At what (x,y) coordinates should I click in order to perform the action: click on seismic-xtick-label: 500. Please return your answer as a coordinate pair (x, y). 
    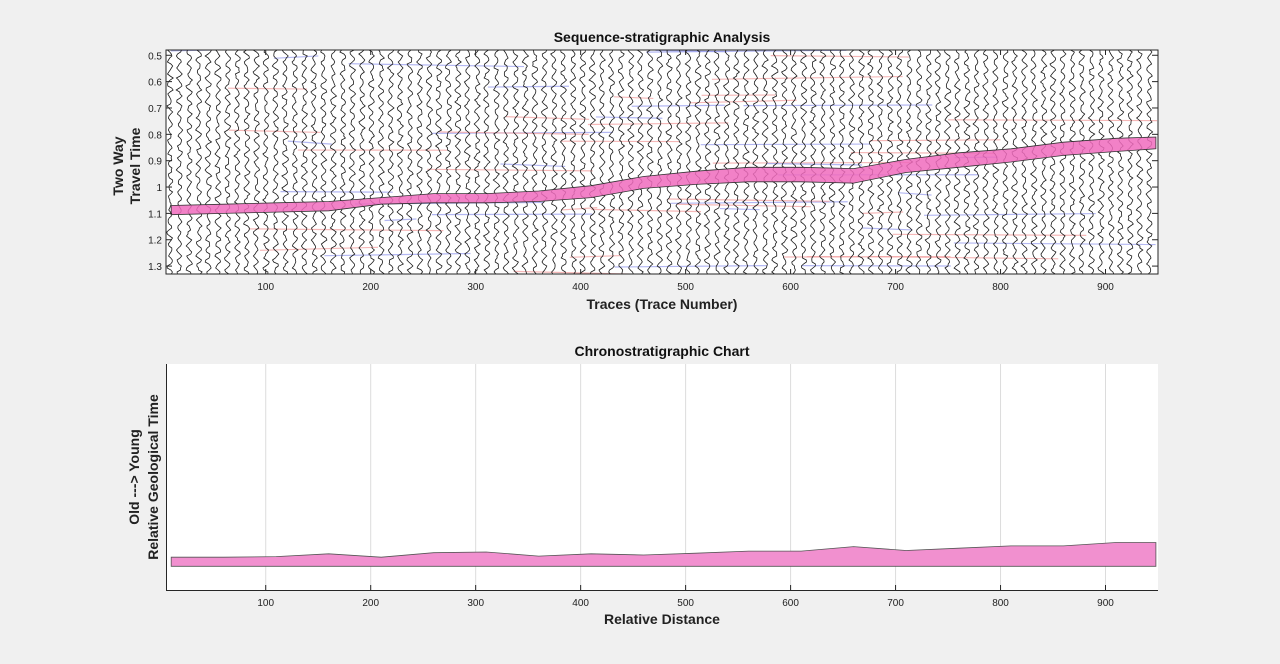
    Looking at the image, I should click on (685, 287).